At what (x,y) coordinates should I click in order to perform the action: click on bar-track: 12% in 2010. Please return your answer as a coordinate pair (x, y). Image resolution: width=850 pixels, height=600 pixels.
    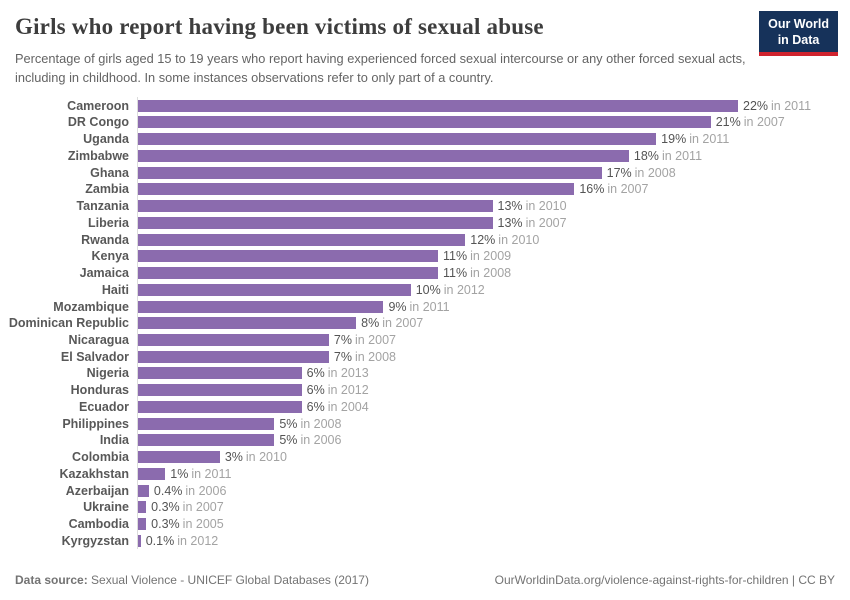
    Looking at the image, I should click on (493, 239).